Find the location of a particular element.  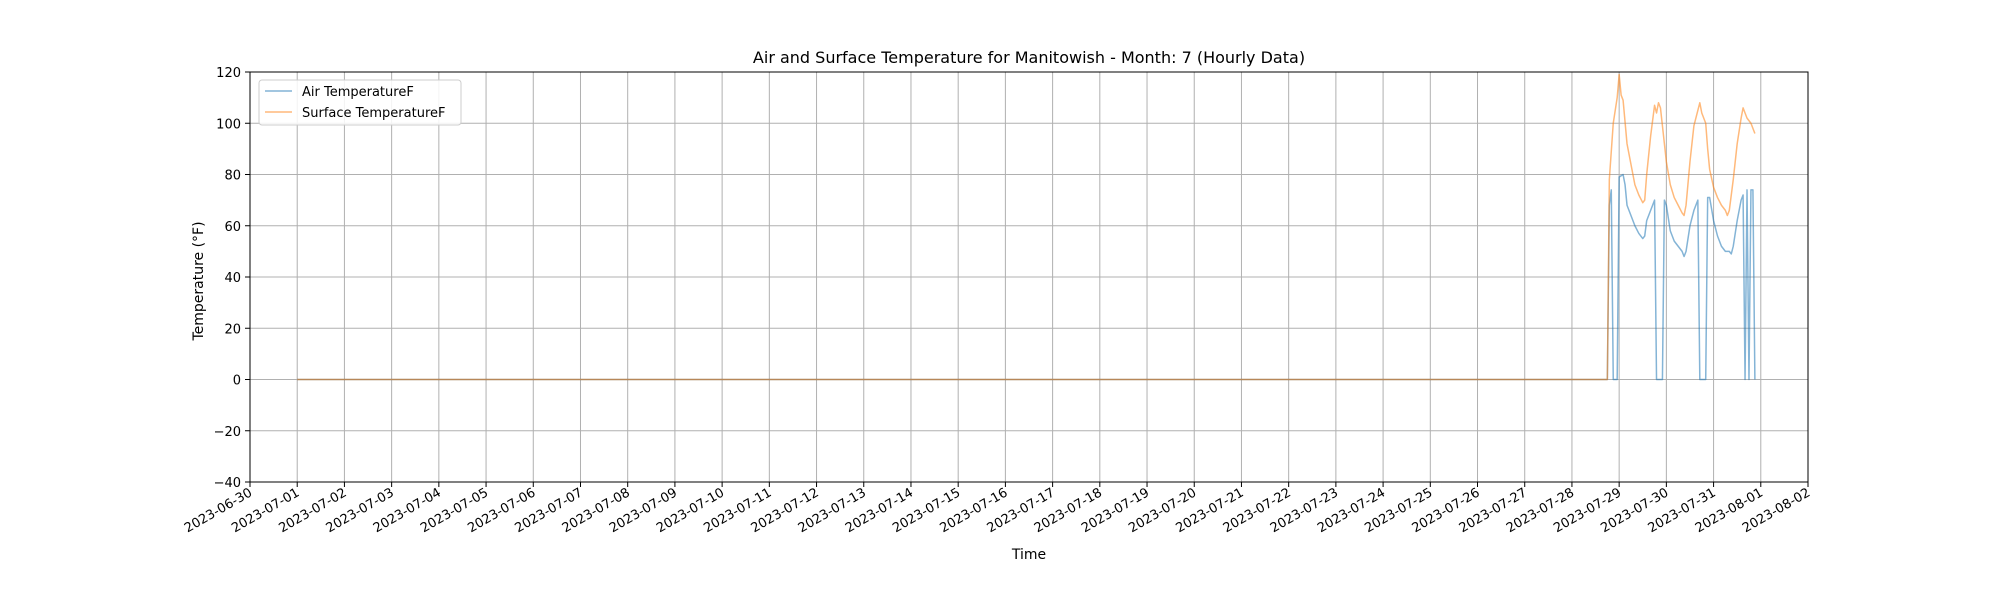

y-tick-label: −40 is located at coordinates (227, 483).